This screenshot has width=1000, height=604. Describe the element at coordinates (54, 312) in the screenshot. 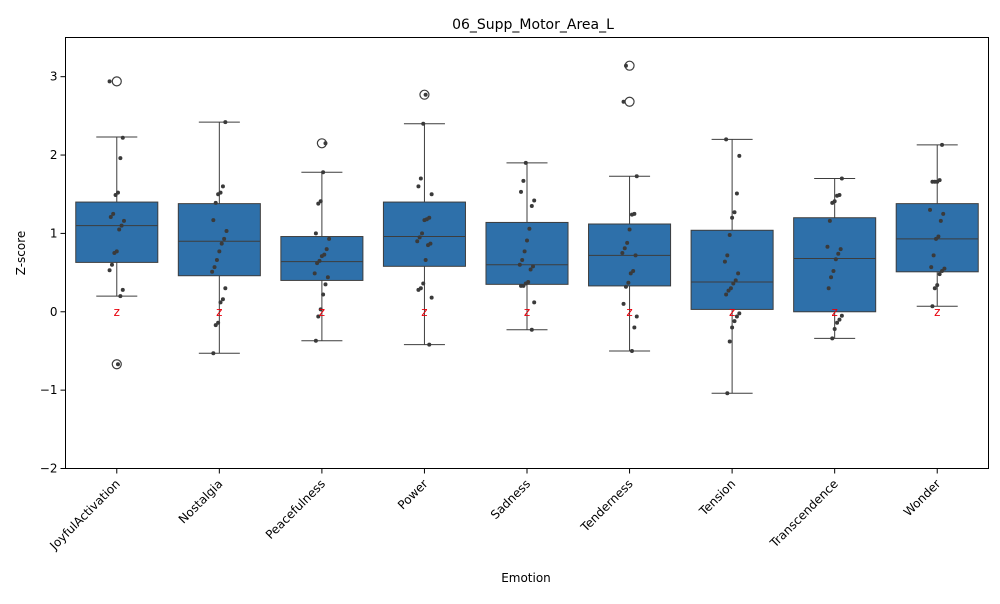

I see `y-tick-label: 0` at that location.